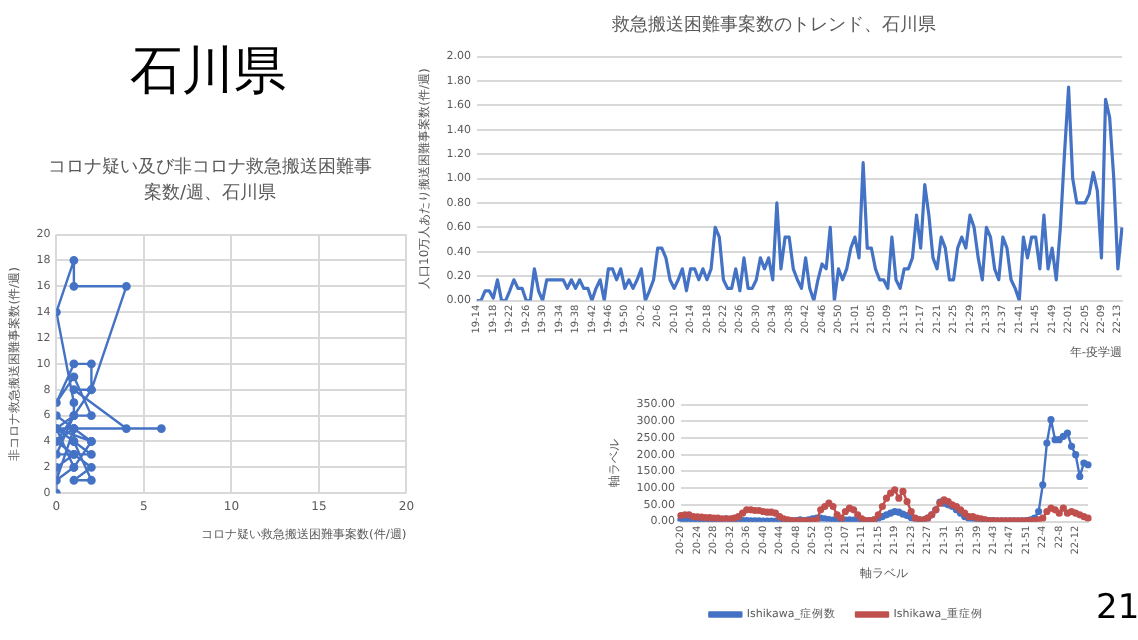 This screenshot has height=640, width=1138. What do you see at coordinates (210, 181) in the screenshot?
I see `chart-title: コロナ疑い及び非コロナ救急搬送困難事案数/週、石川県` at bounding box center [210, 181].